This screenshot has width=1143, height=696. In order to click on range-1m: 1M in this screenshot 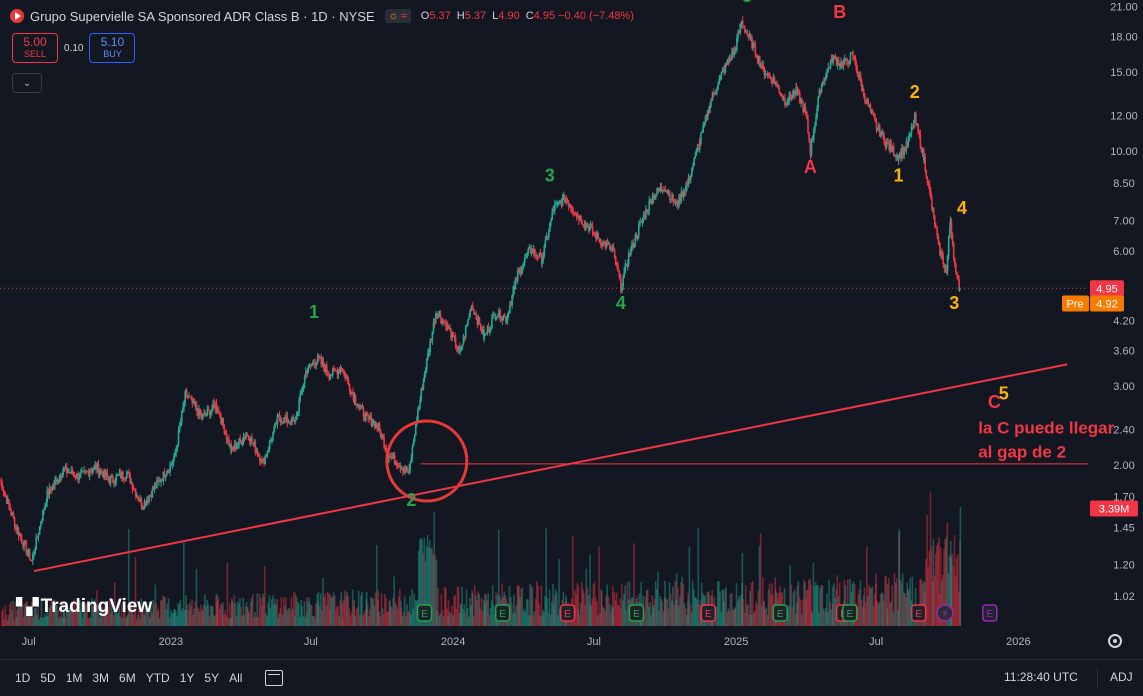, I will do `click(74, 678)`.